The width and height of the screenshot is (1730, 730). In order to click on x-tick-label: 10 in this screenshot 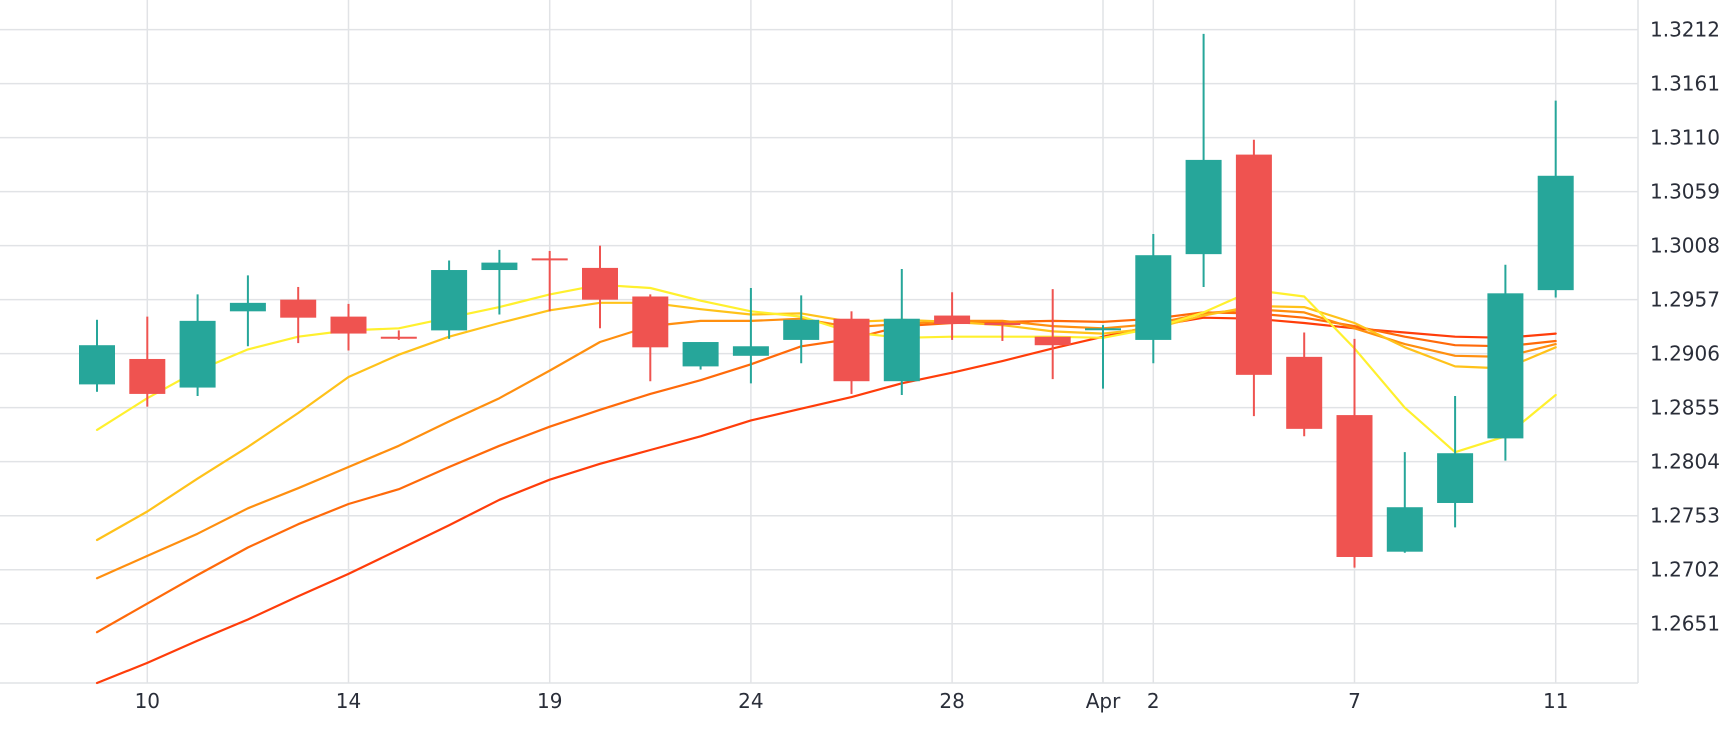, I will do `click(147, 701)`.